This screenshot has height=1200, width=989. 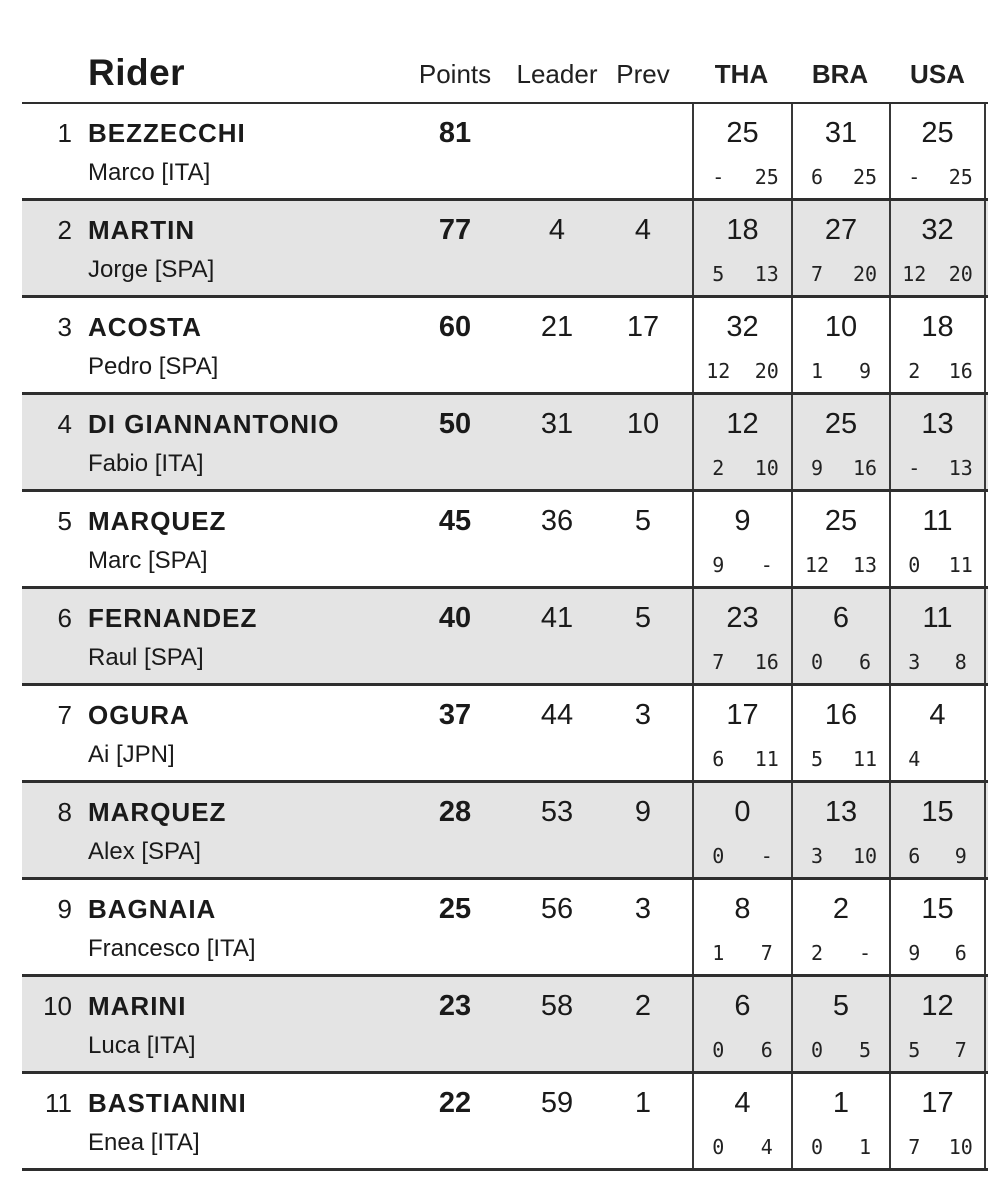 What do you see at coordinates (742, 812) in the screenshot?
I see `race-total-points: 0` at bounding box center [742, 812].